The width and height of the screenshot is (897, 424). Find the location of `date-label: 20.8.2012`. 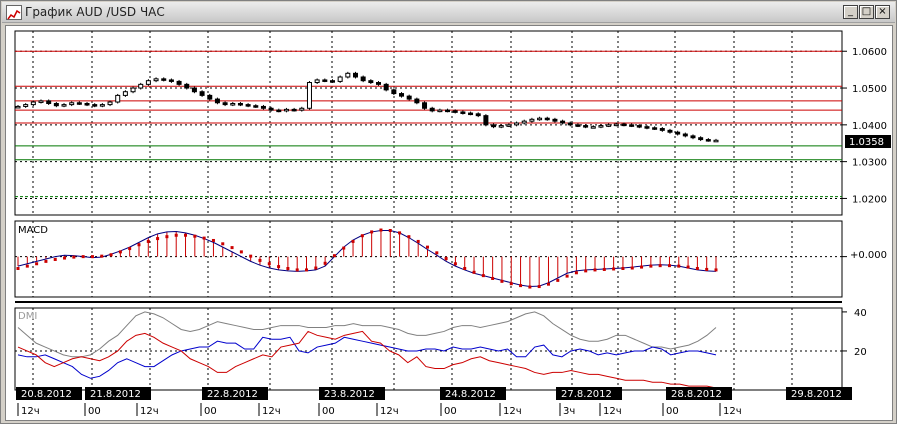

date-label: 20.8.2012 is located at coordinates (46, 394).